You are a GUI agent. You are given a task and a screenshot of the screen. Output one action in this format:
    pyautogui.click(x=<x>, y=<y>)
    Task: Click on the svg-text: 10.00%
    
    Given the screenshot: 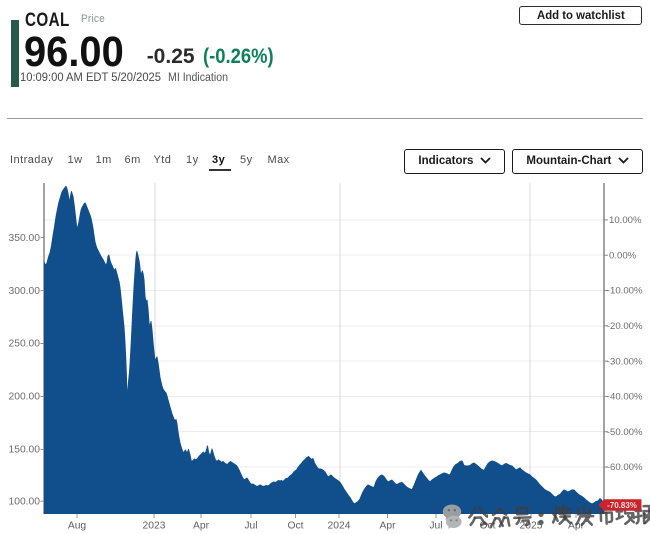 What is the action you would take?
    pyautogui.click(x=625, y=220)
    